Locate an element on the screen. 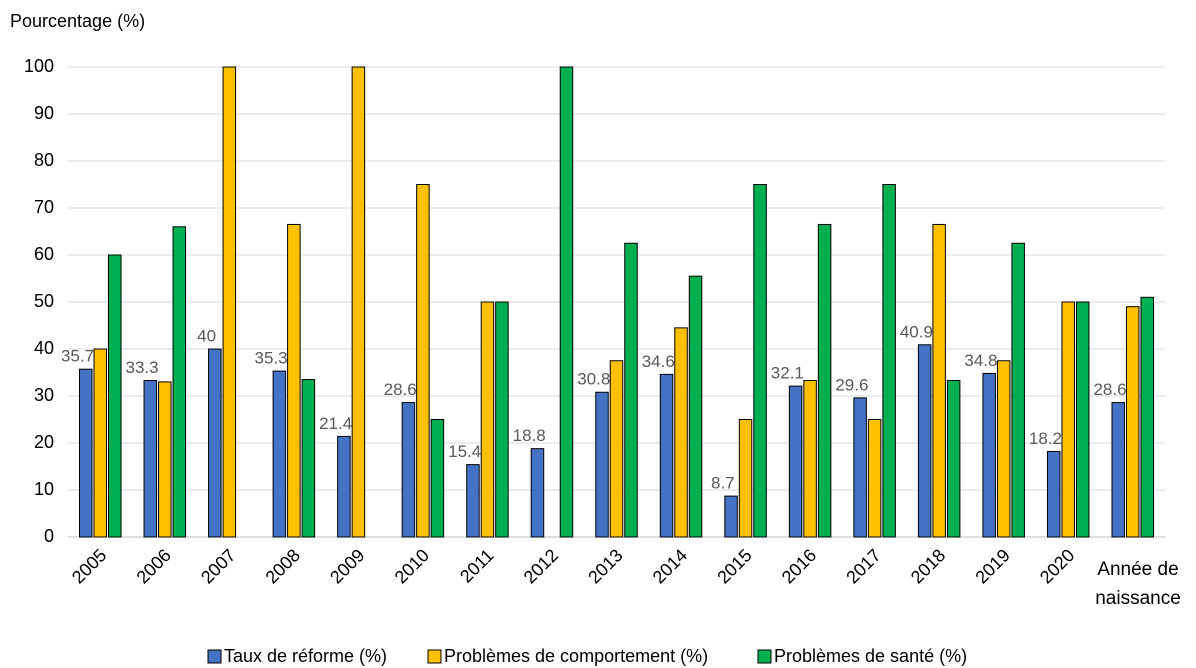  x-tick-label: 2009 is located at coordinates (347, 566).